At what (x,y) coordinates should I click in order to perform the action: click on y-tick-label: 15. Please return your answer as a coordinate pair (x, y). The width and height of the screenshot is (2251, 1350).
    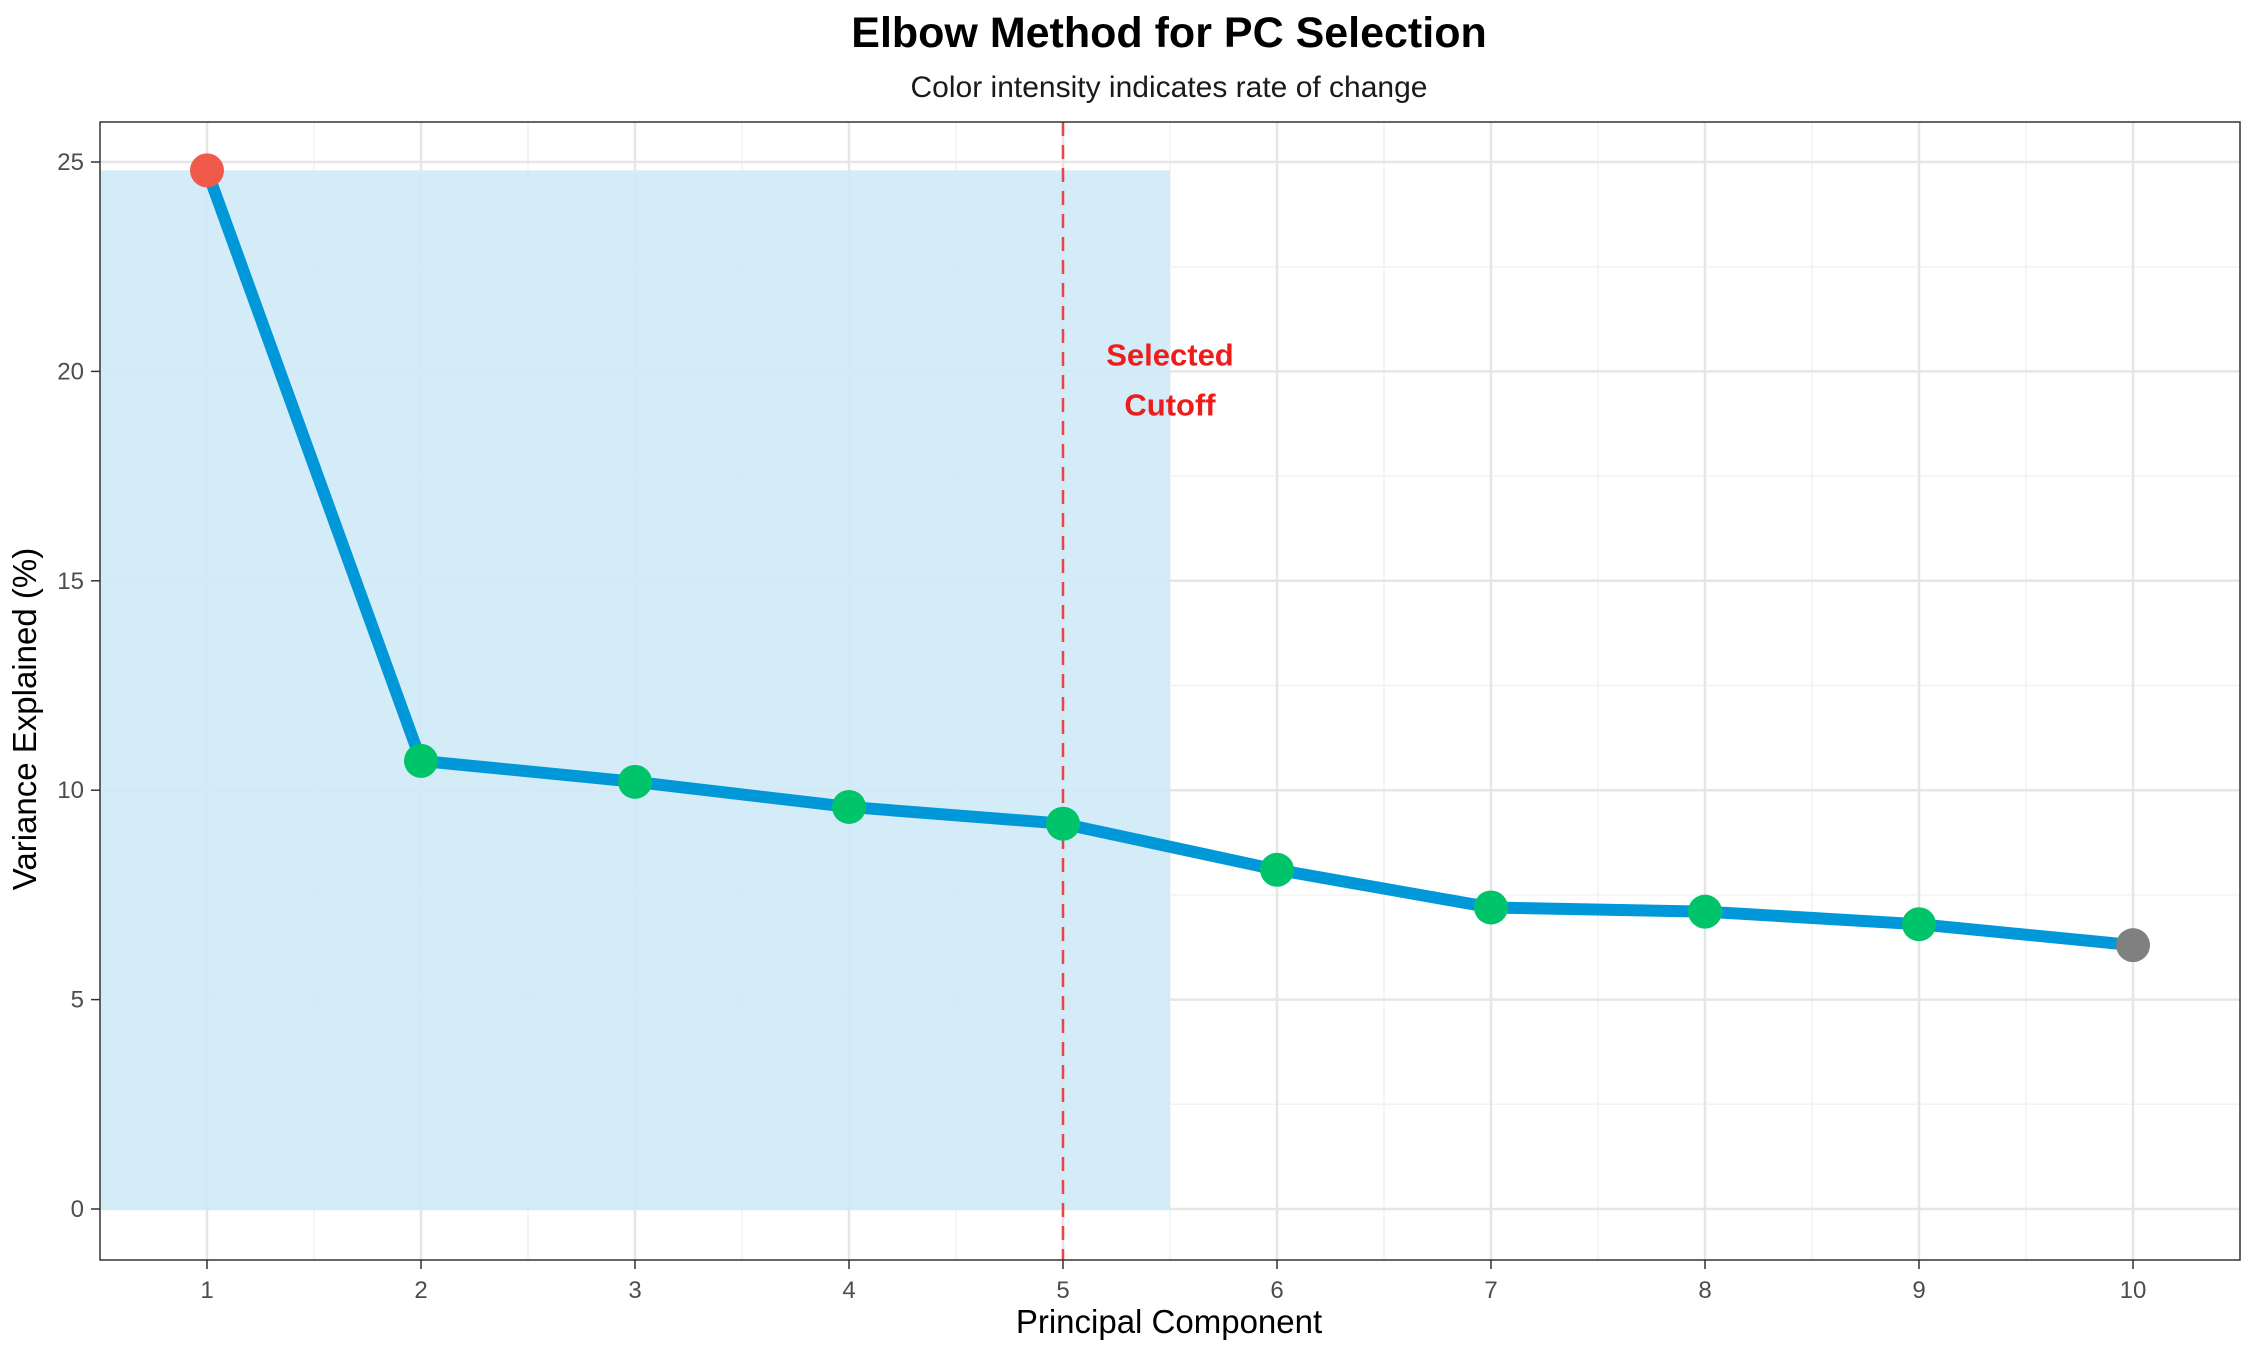
    Looking at the image, I should click on (70, 581).